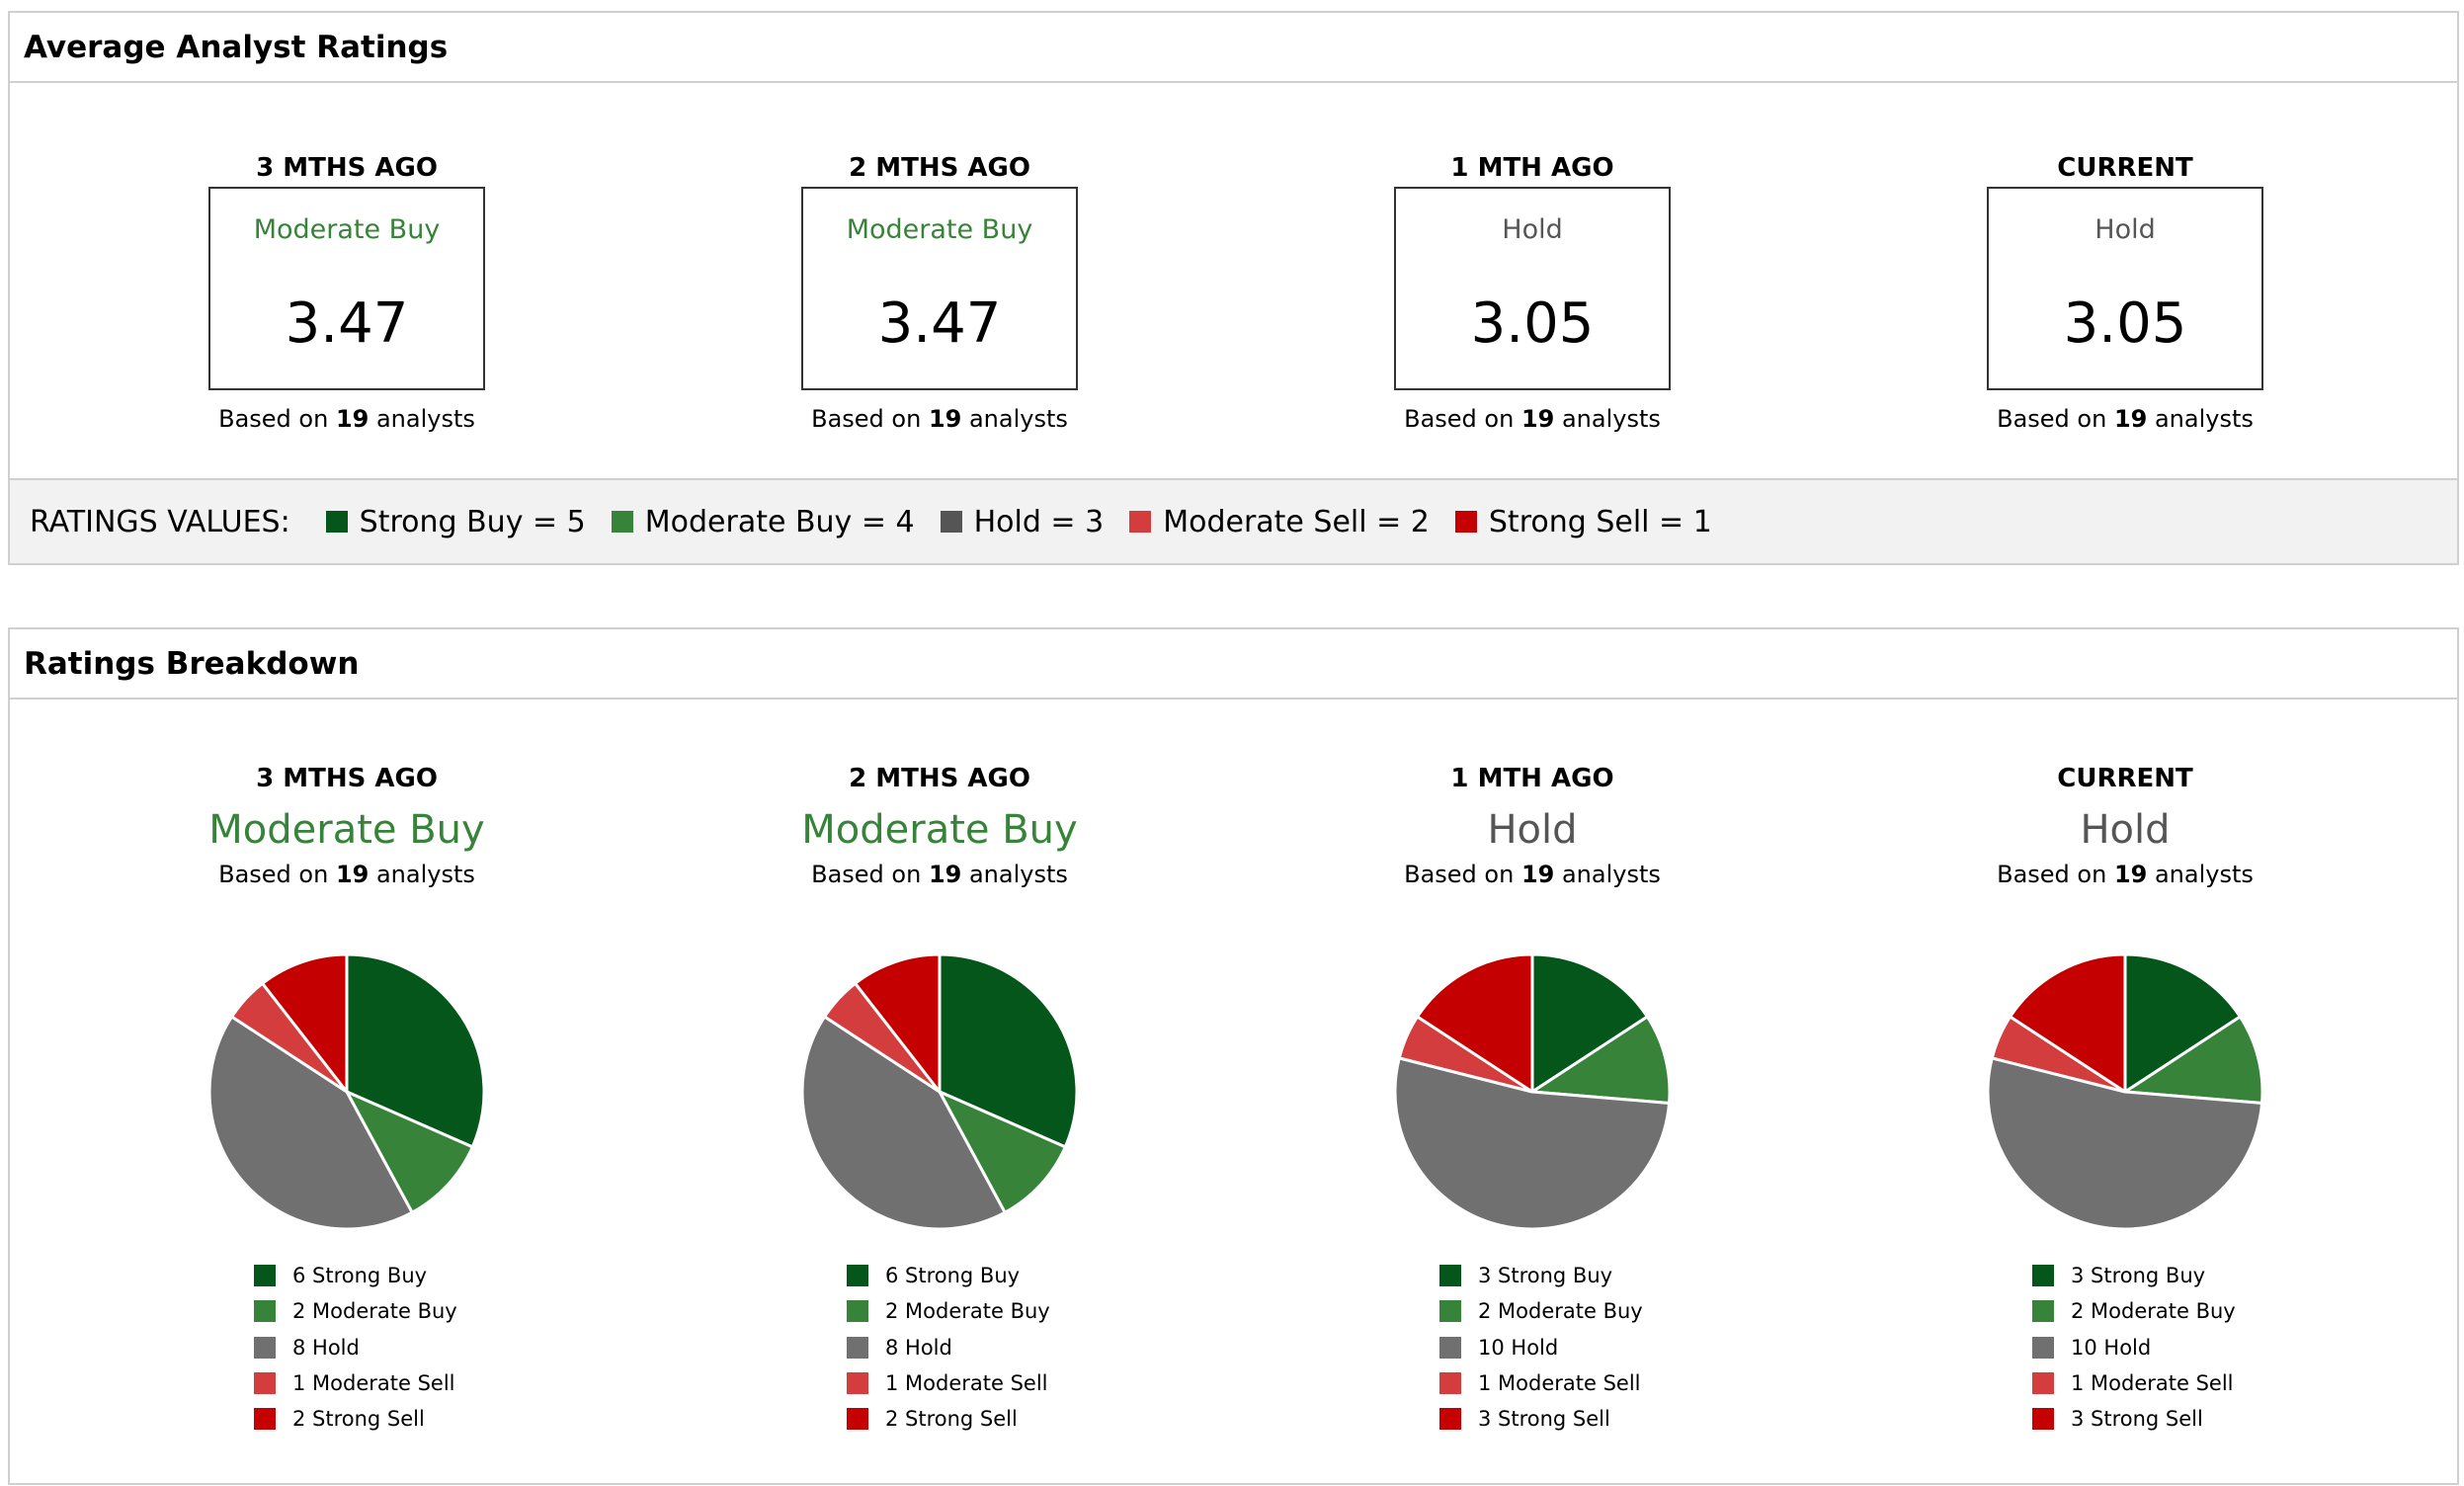 The height and width of the screenshot is (1486, 2464). I want to click on pie-legend-item: 3 Strong Sell, so click(1541, 1419).